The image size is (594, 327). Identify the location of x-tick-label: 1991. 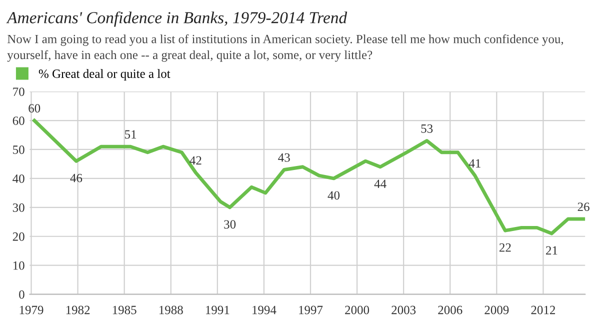
(218, 310).